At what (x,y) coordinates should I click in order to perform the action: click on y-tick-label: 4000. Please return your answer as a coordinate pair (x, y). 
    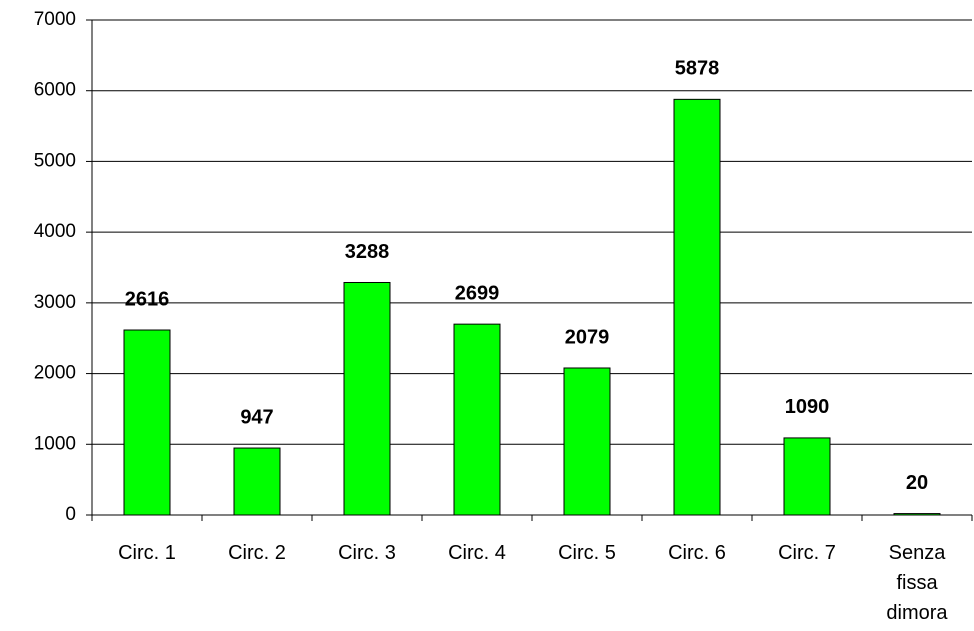
    Looking at the image, I should click on (55, 231).